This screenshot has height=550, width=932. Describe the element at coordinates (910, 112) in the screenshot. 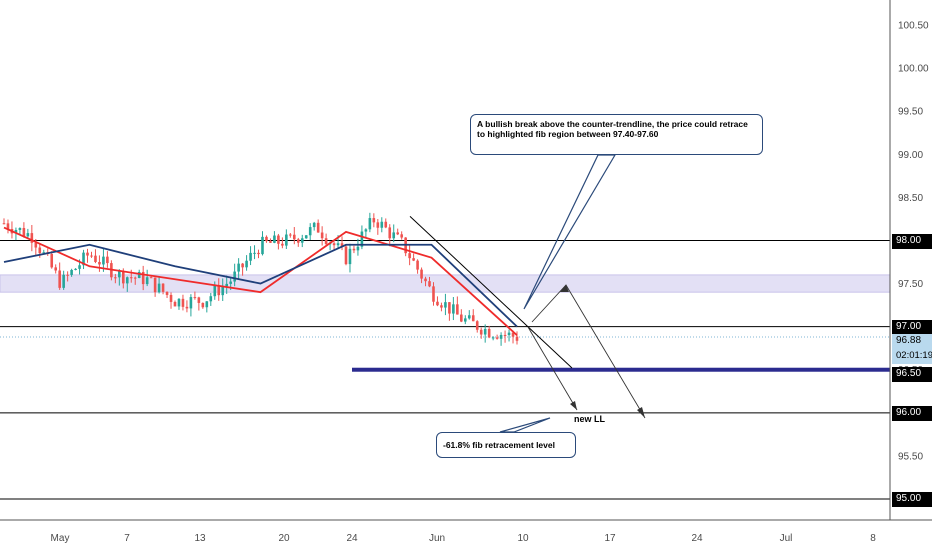

I see `y-tick-label: 99.50` at that location.